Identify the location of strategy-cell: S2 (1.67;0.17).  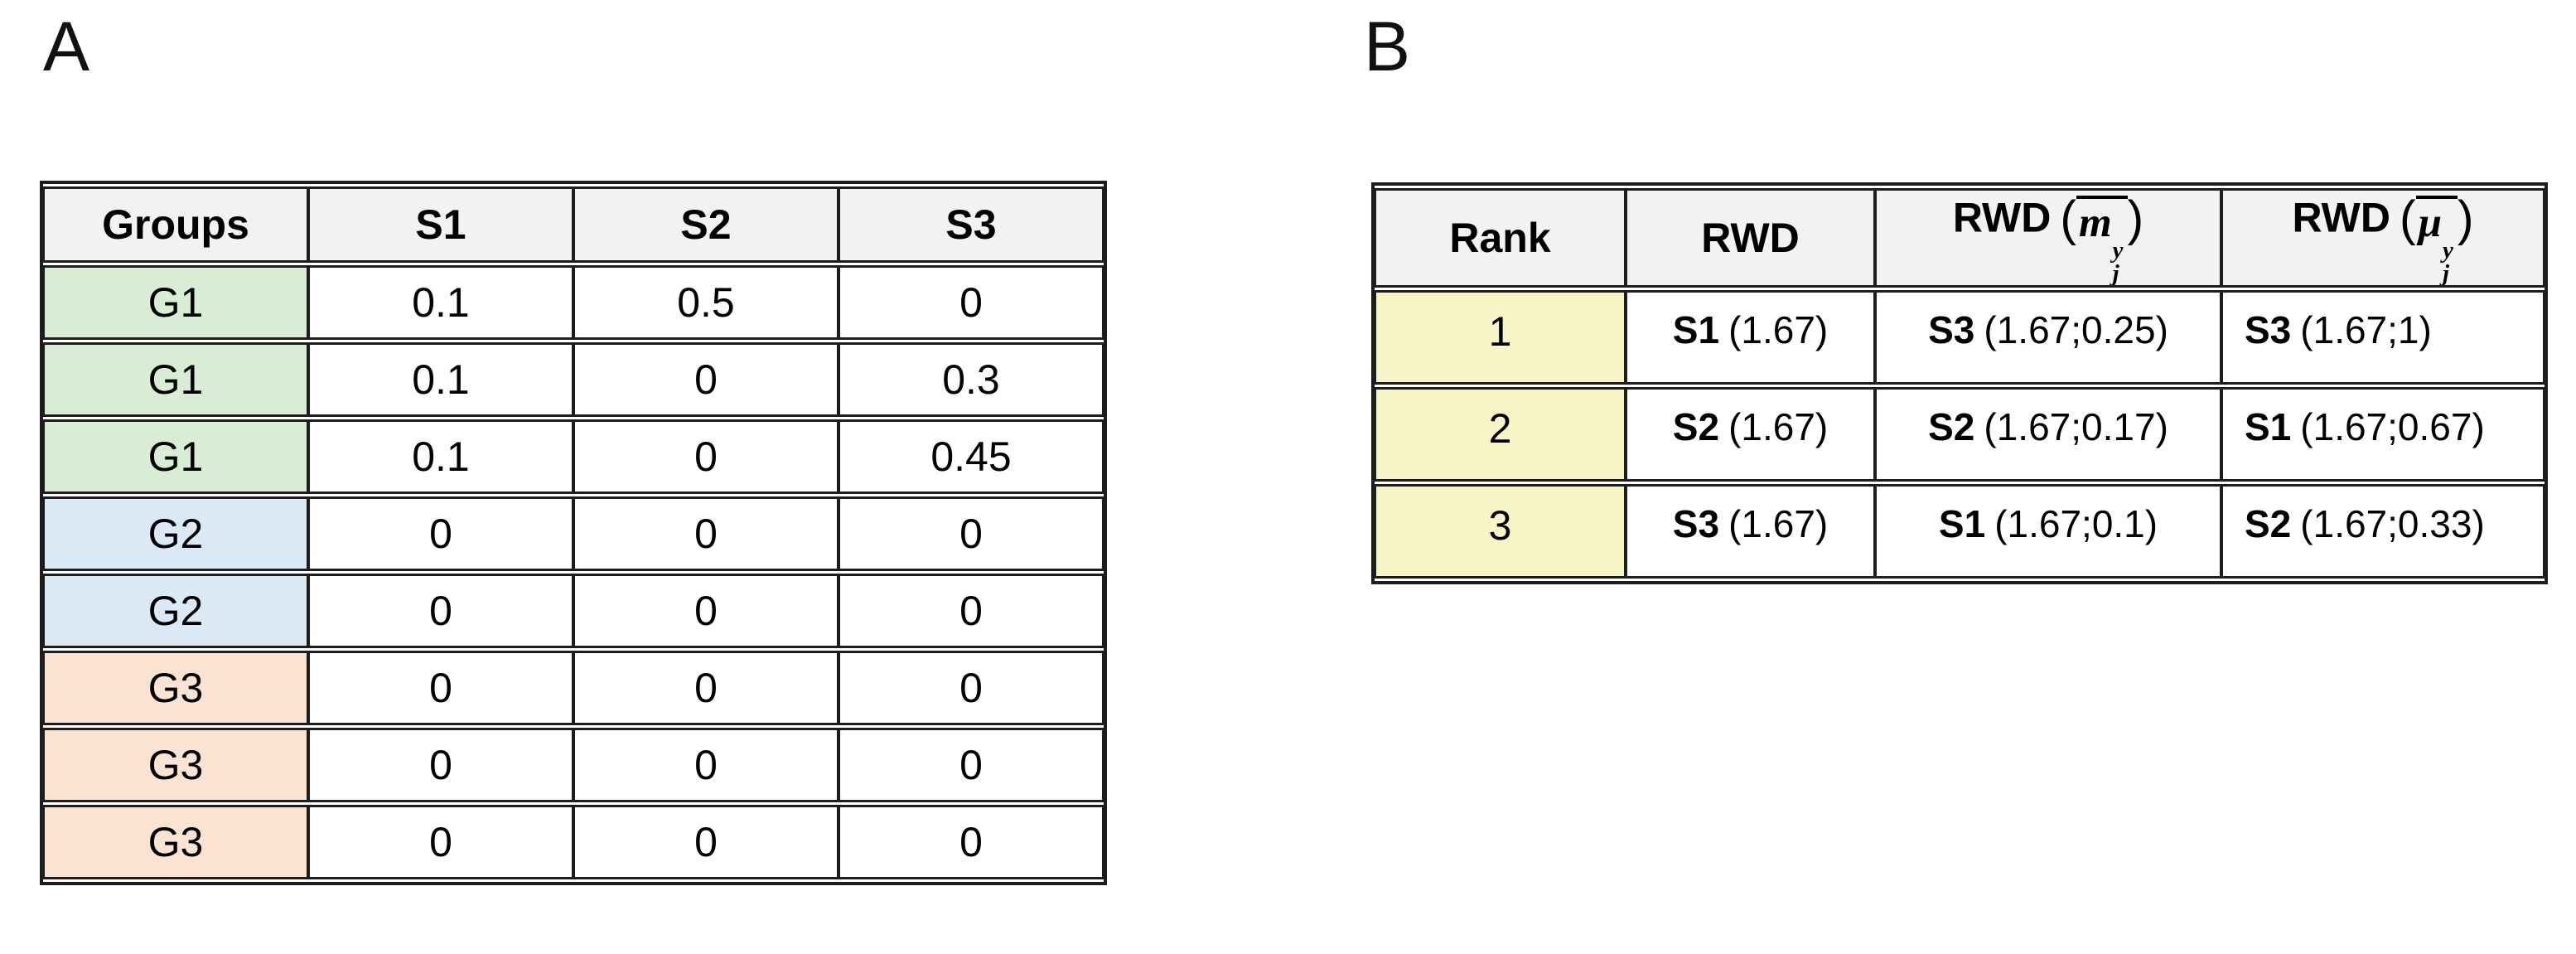
(2048, 434).